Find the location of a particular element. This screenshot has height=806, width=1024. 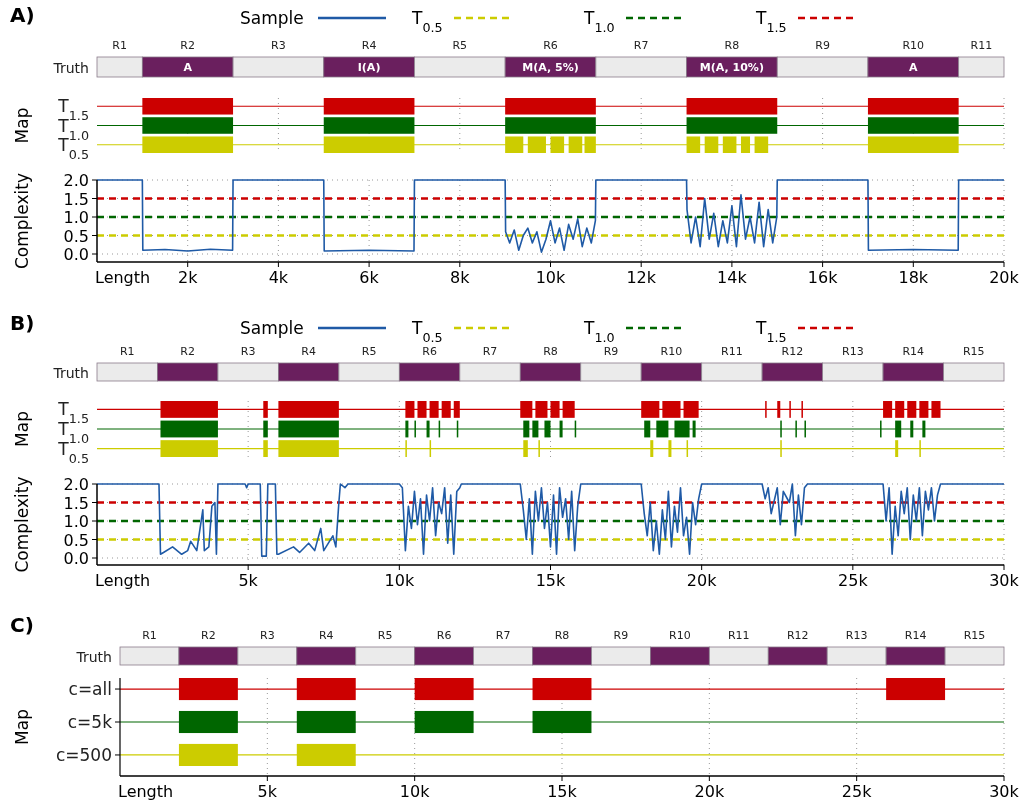

annotation: M(A, 5%) is located at coordinates (550, 67).